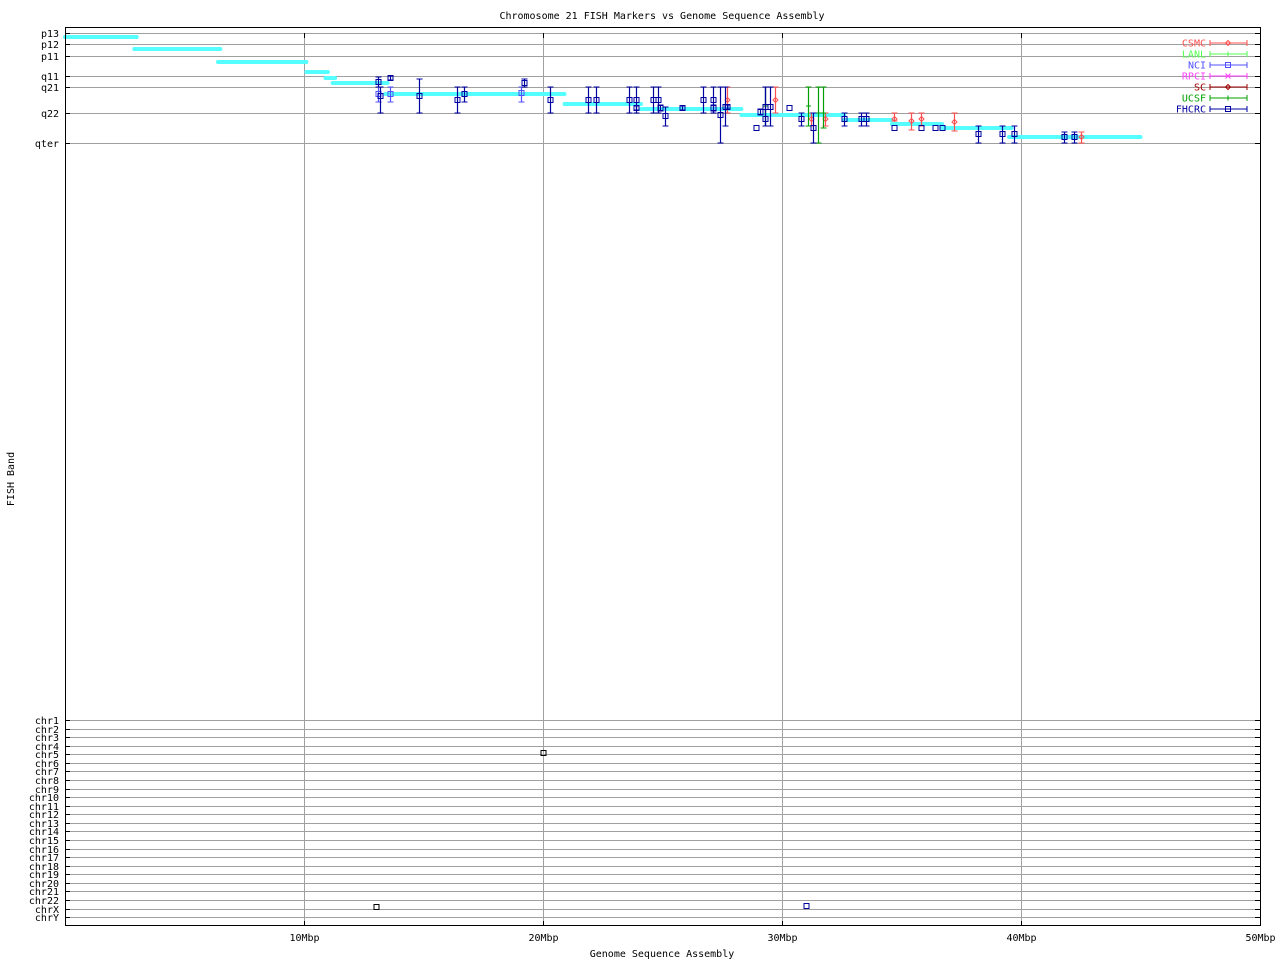  I want to click on x-tick-label: 30Mbp, so click(782, 938).